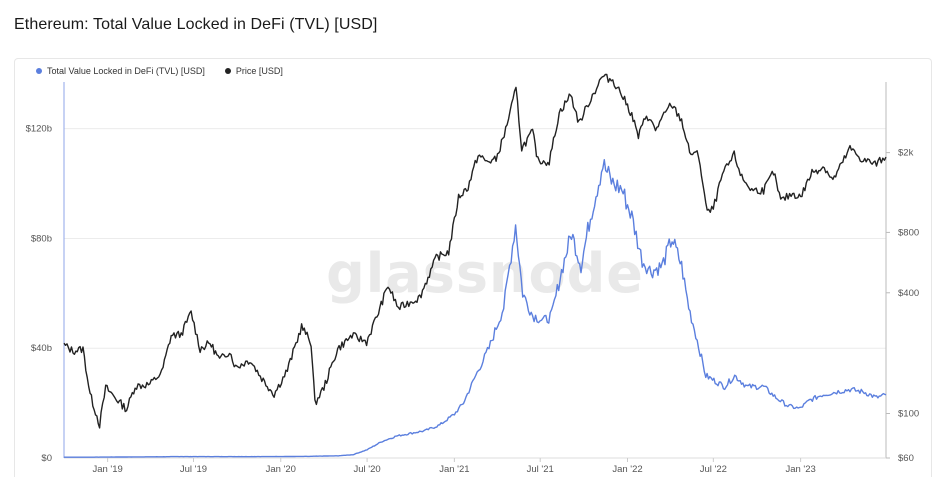  What do you see at coordinates (281, 469) in the screenshot?
I see `x-tick-label: Jan '20` at bounding box center [281, 469].